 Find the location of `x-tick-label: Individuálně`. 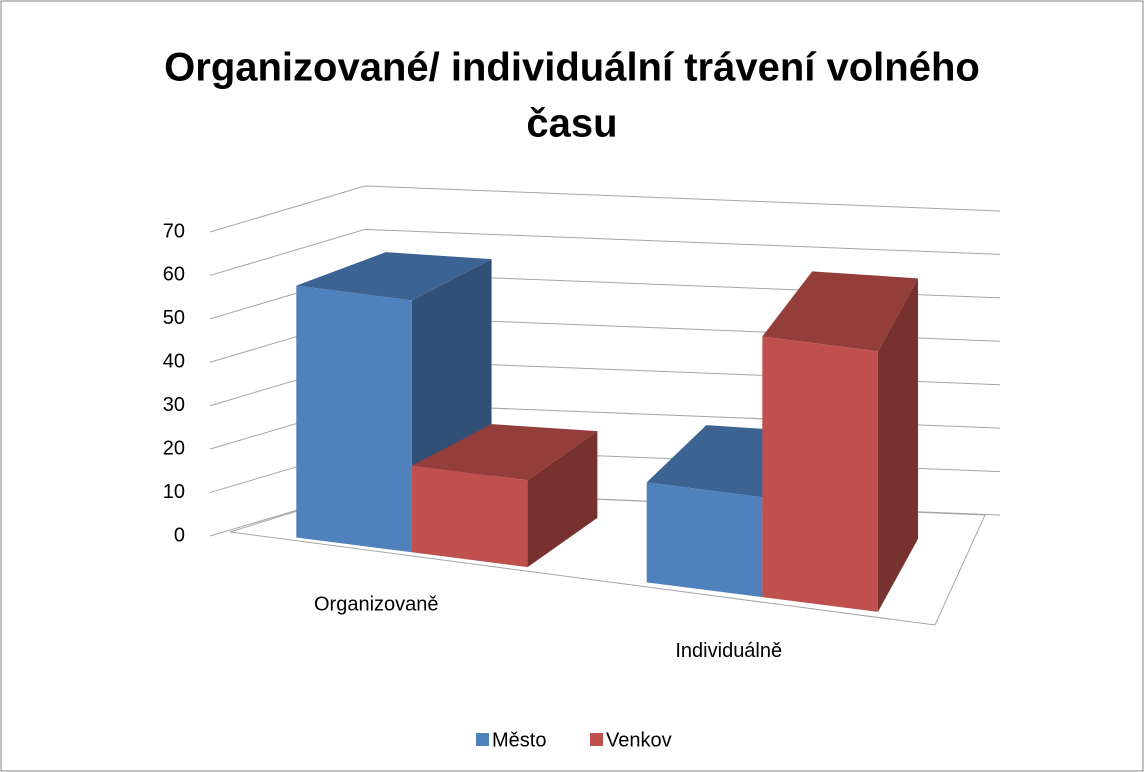

x-tick-label: Individuálně is located at coordinates (728, 651).